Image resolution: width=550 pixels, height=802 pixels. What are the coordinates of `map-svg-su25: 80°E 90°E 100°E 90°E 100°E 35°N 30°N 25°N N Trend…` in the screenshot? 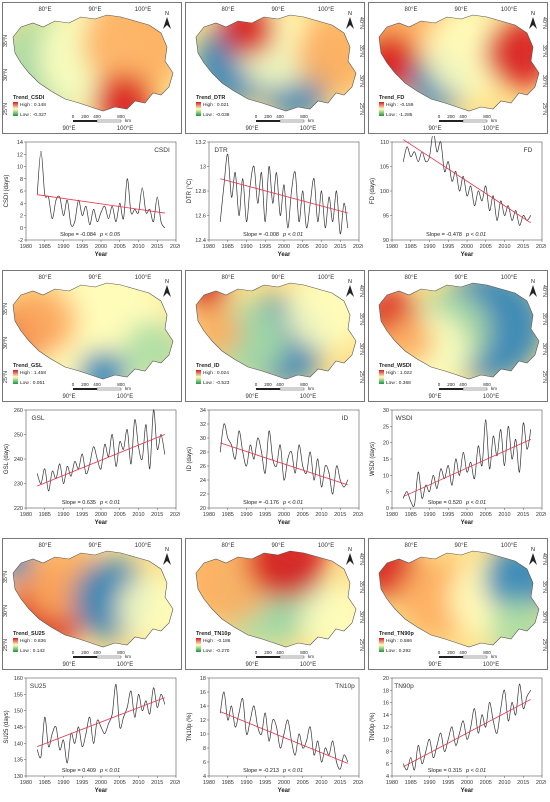 It's located at (88, 605).